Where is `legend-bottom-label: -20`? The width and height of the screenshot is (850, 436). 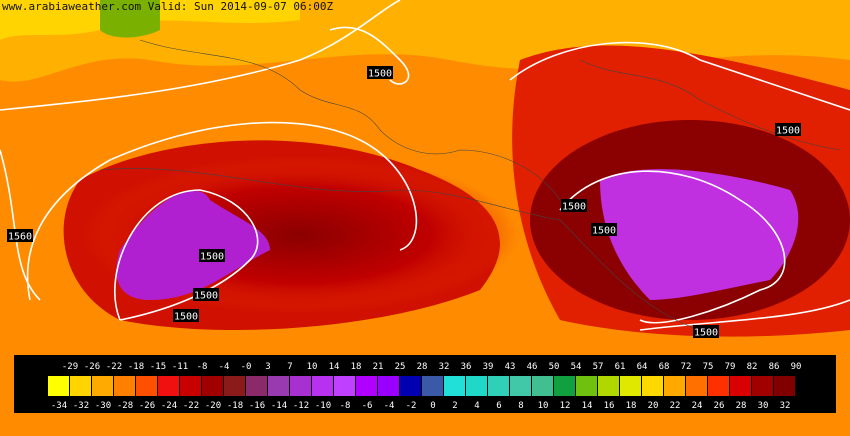 legend-bottom-label: -20 is located at coordinates (213, 406).